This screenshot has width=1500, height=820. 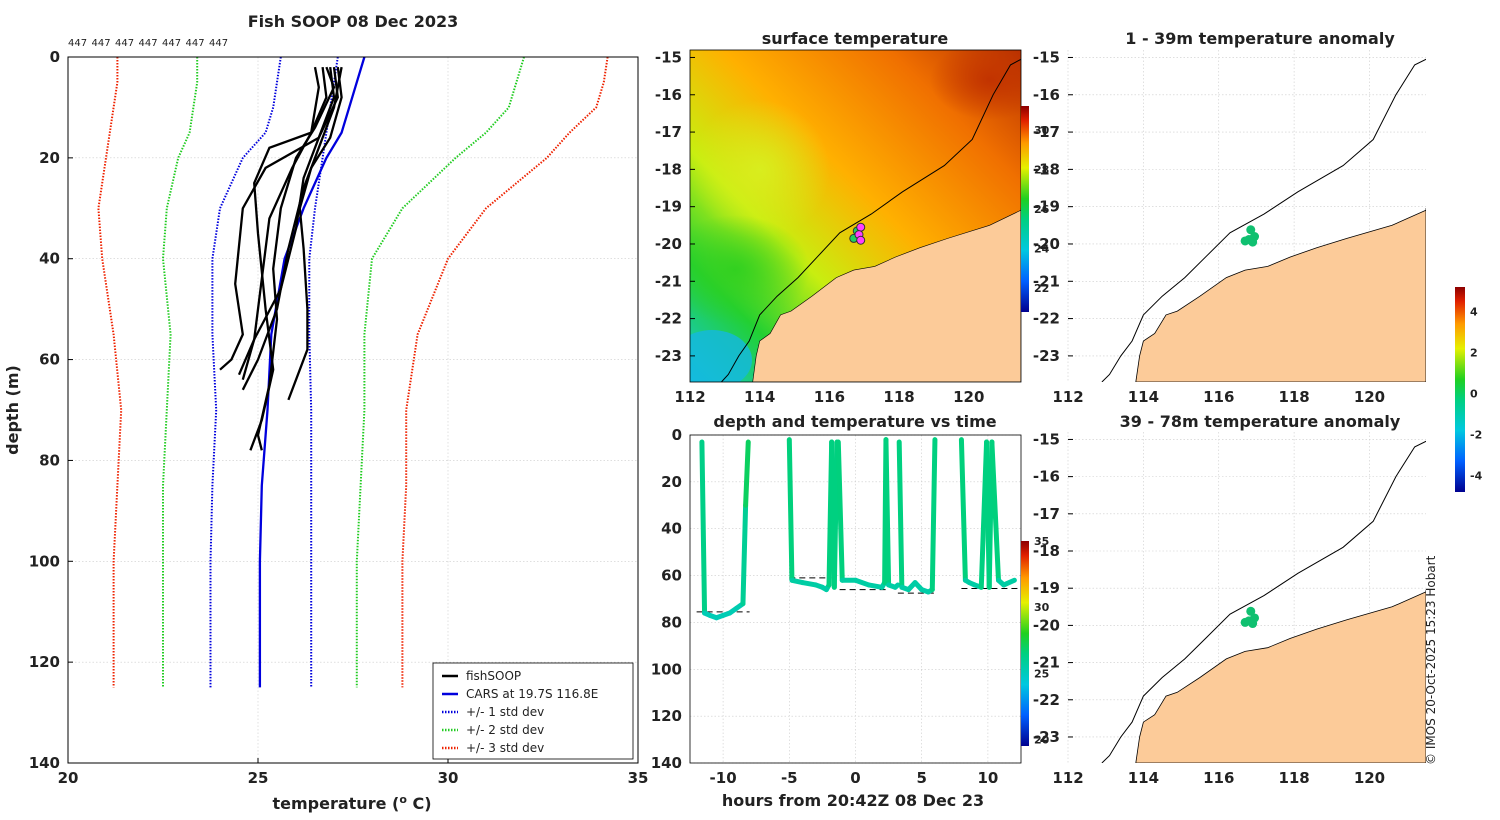 What do you see at coordinates (493, 676) in the screenshot?
I see `legend-label: fishSOOP` at bounding box center [493, 676].